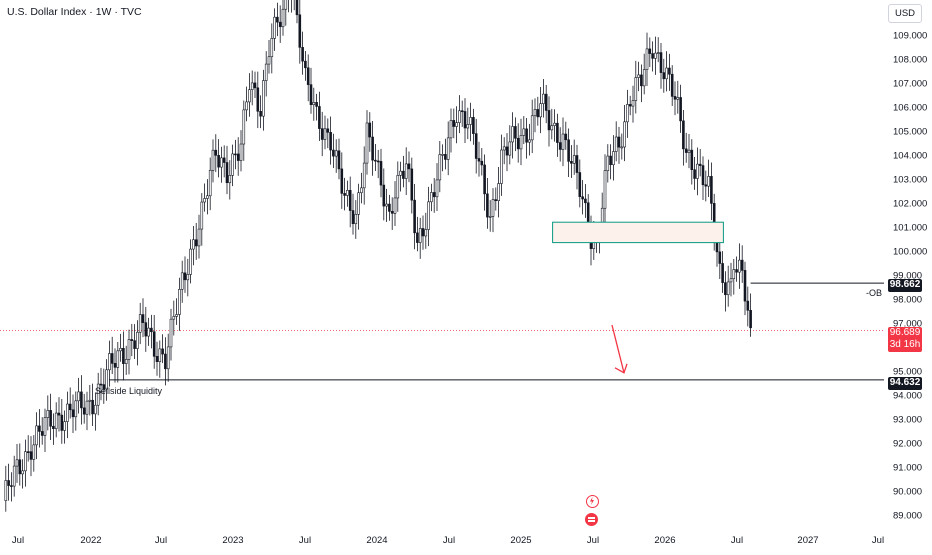 This screenshot has height=555, width=932. What do you see at coordinates (905, 13) in the screenshot?
I see `currency-selector: USD` at bounding box center [905, 13].